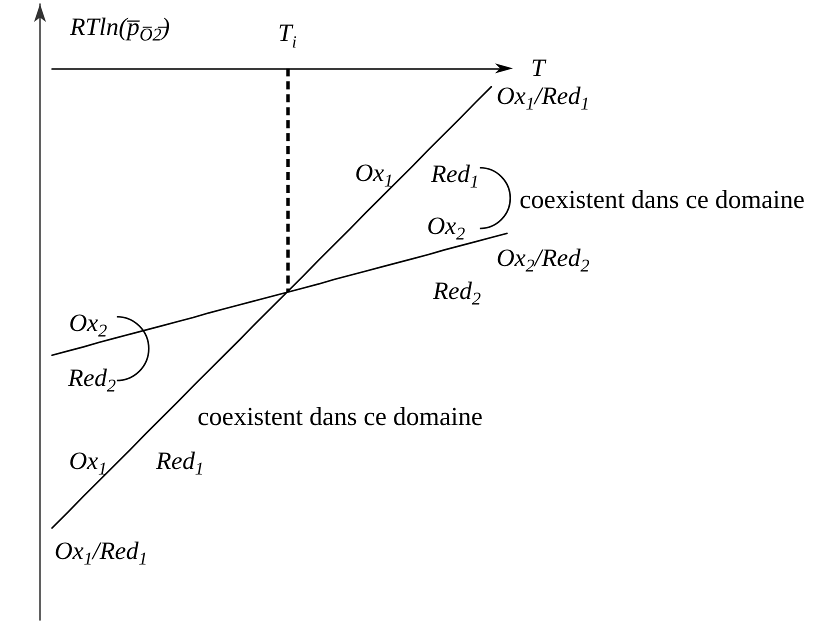 The height and width of the screenshot is (622, 816). What do you see at coordinates (662, 199) in the screenshot?
I see `text: coexistent dans ce domaine` at bounding box center [662, 199].